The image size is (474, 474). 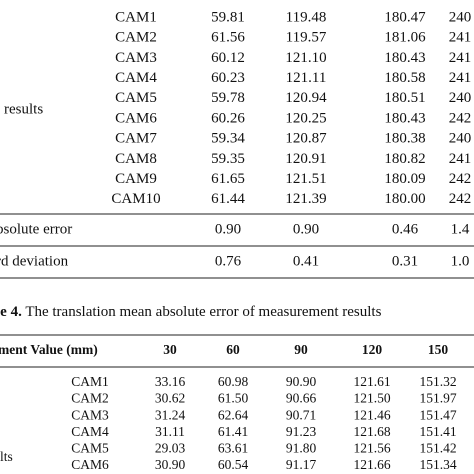 What do you see at coordinates (228, 179) in the screenshot?
I see `cell: 61.65` at bounding box center [228, 179].